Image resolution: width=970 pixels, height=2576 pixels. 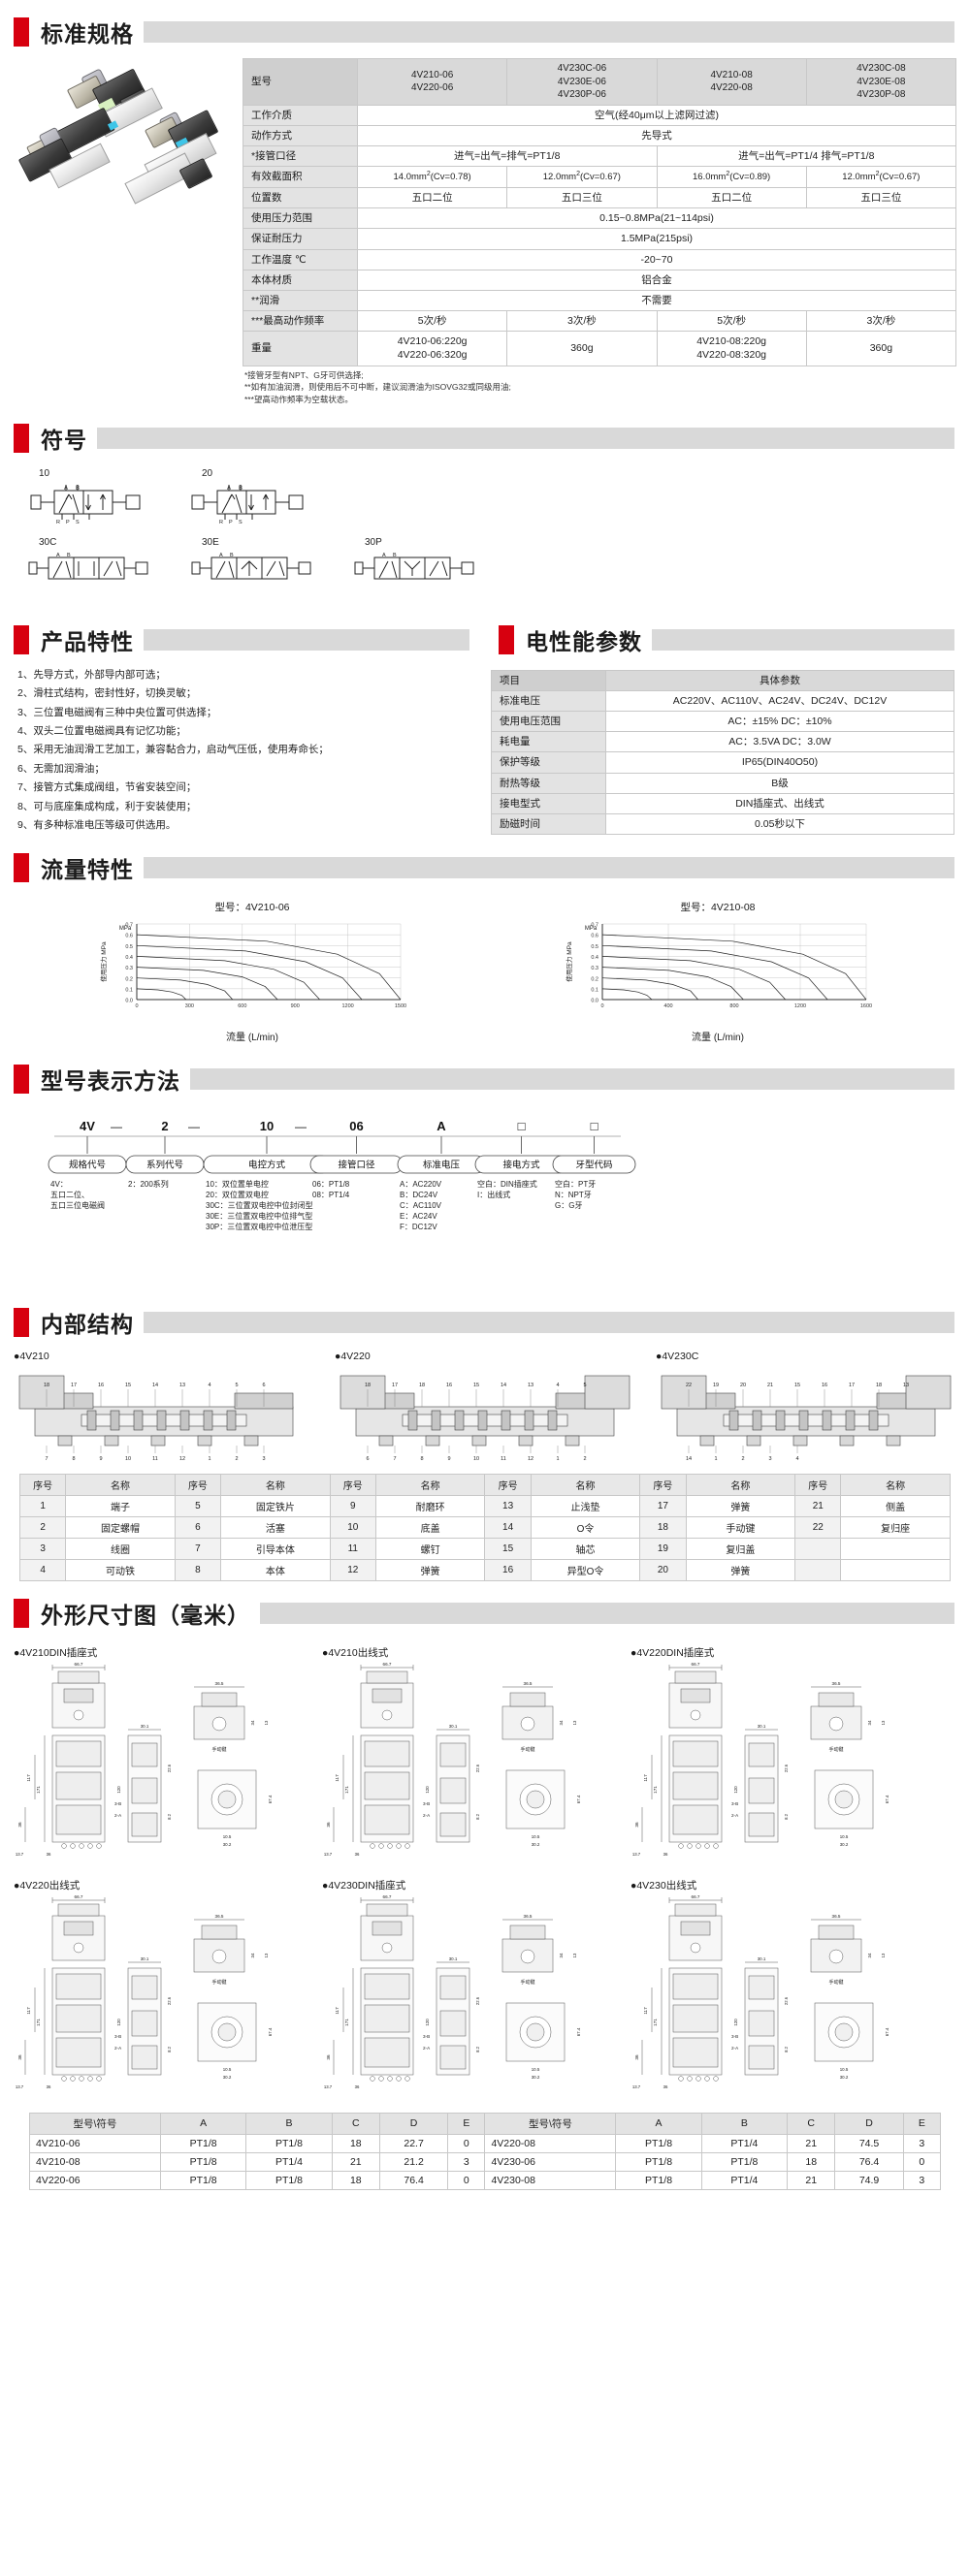 I want to click on spec-row-5: 使用压力范围 0.15~0.8MPa(21~114psi), so click(x=599, y=218).